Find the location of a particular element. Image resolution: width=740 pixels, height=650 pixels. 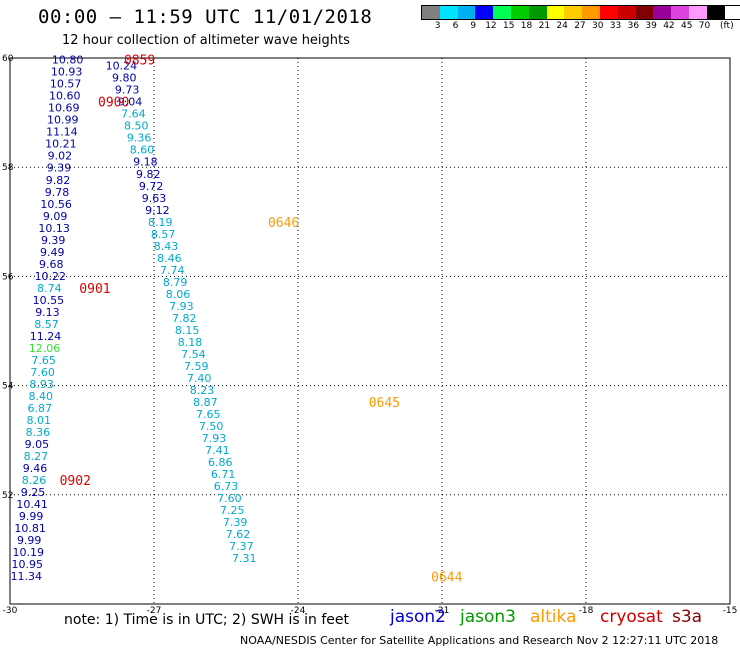

legend-label: 27 is located at coordinates (580, 26).